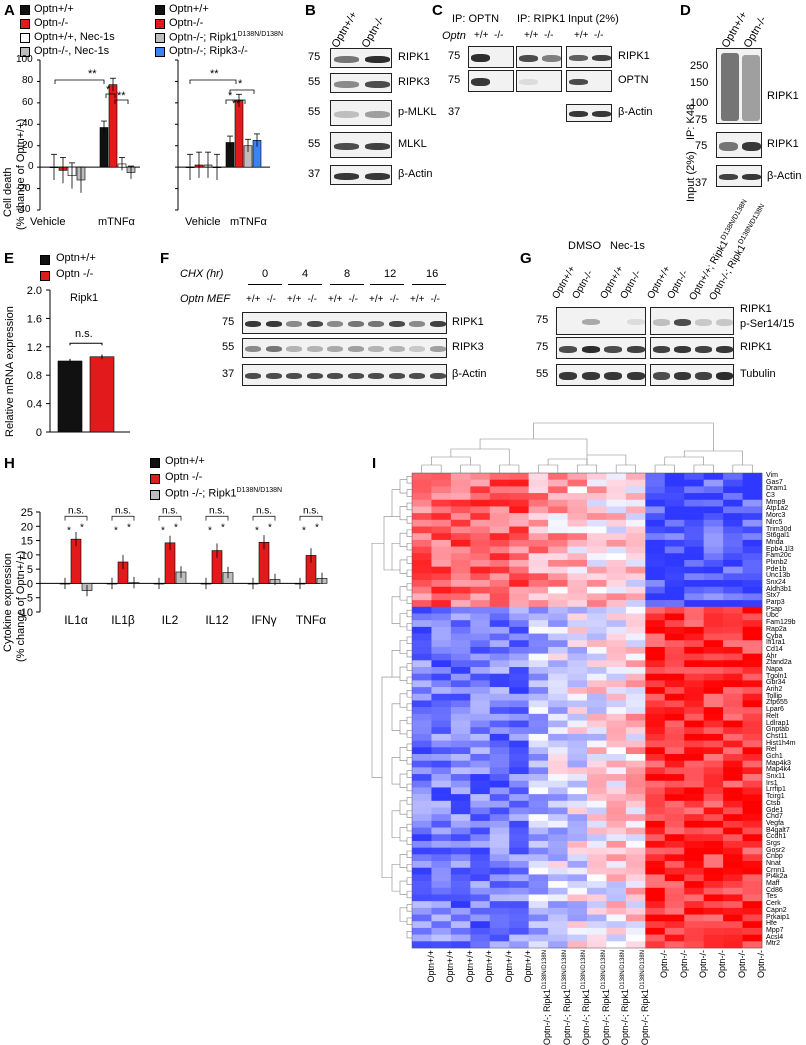 The image size is (806, 1045). I want to click on row-label: β-Actin, so click(415, 174).